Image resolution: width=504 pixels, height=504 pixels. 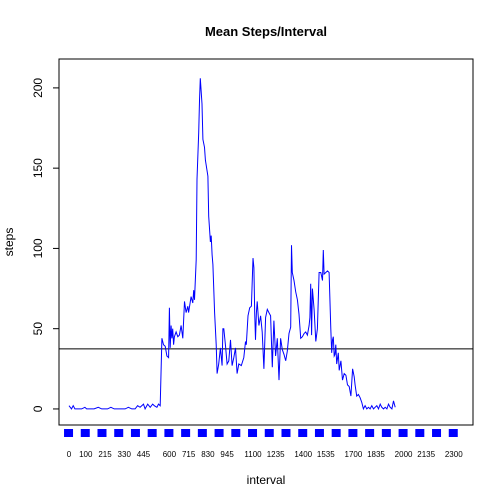 What do you see at coordinates (266, 31) in the screenshot?
I see `chart-title: Mean Steps/Interval` at bounding box center [266, 31].